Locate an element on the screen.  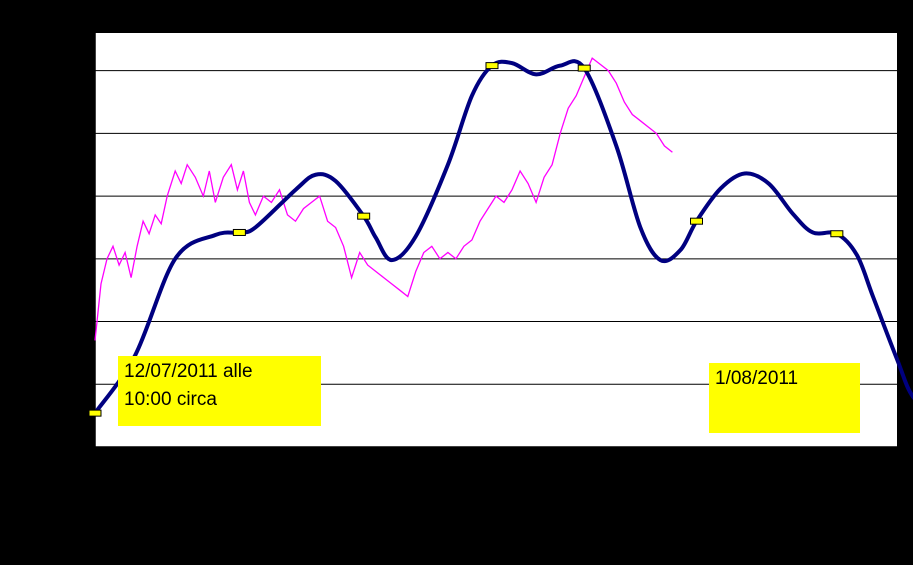
annotation-line: 1/08/2011 is located at coordinates (757, 378).